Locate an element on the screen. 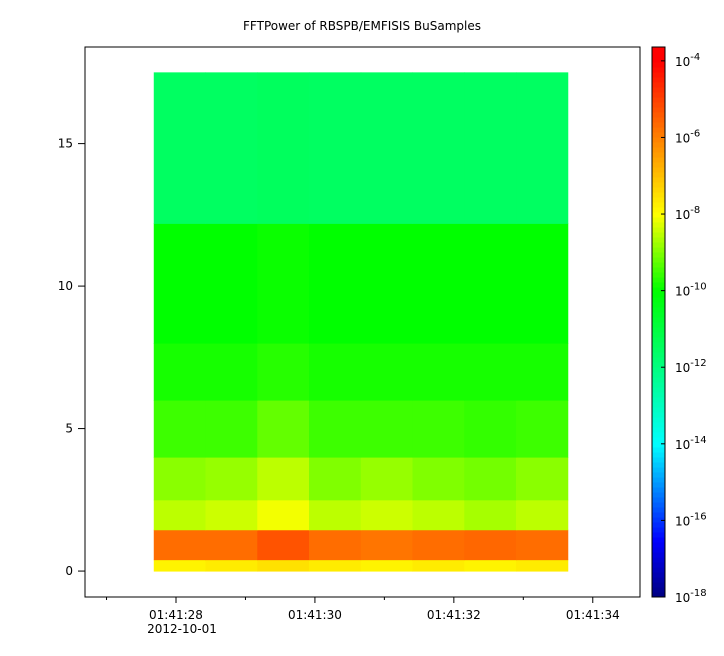 This screenshot has width=724, height=656. x-tick-label: 01:41:30 is located at coordinates (315, 615).